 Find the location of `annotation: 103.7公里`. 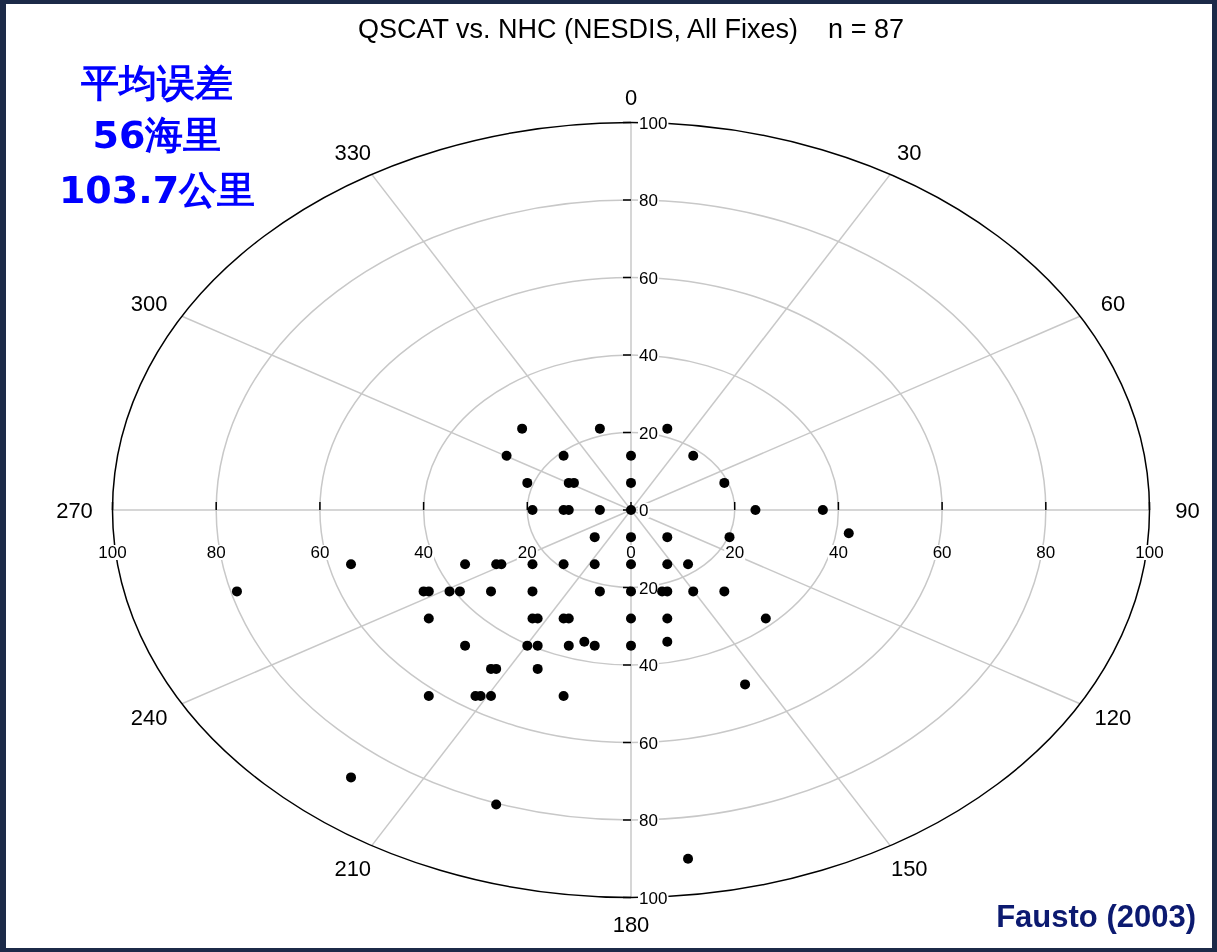

annotation: 103.7公里 is located at coordinates (157, 190).